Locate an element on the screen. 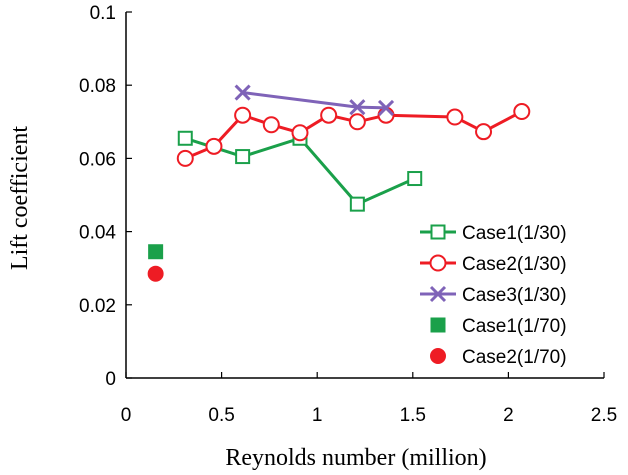 This screenshot has width=628, height=475. legend-label: Case3(1/30) is located at coordinates (514, 295).